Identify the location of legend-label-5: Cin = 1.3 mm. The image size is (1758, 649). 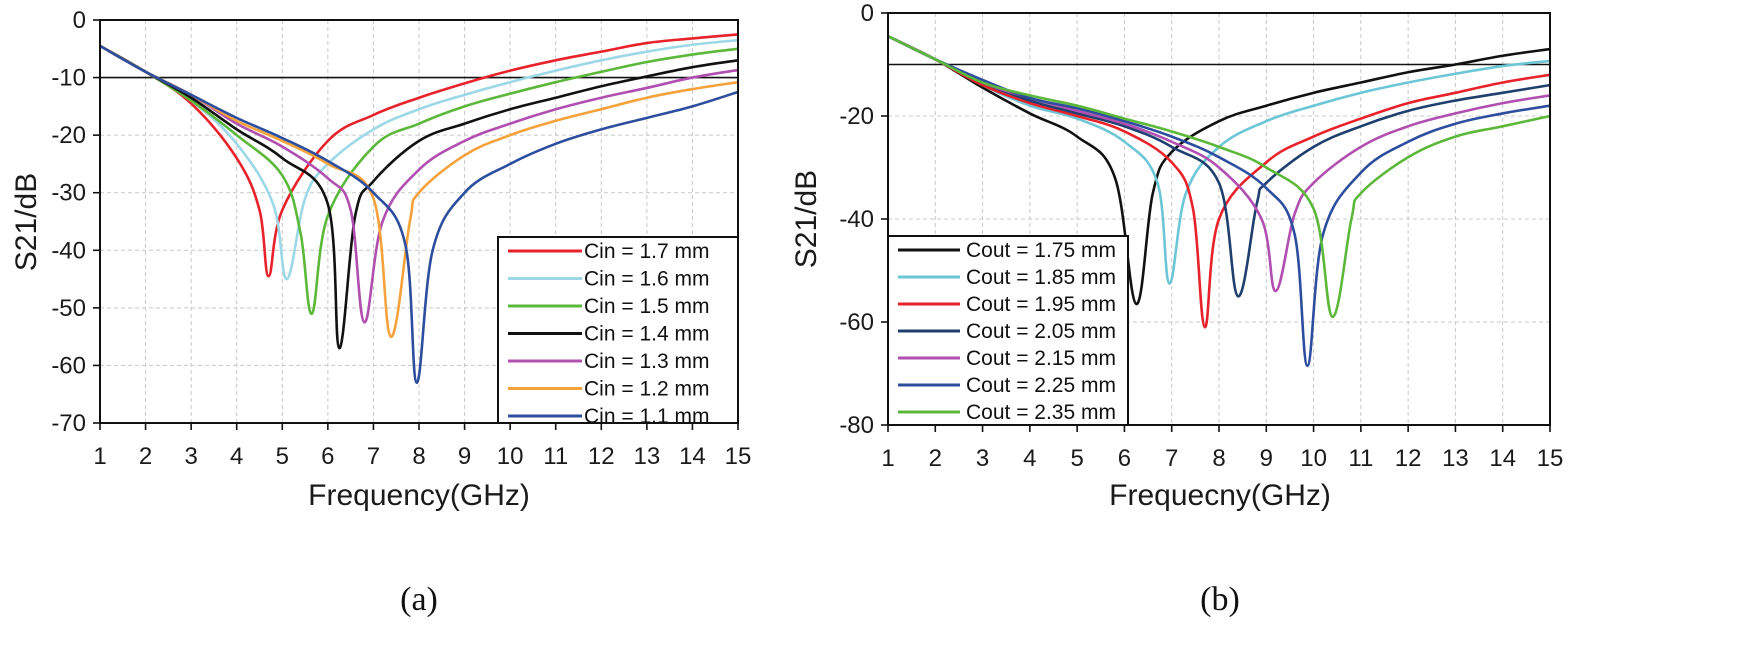
(646, 361).